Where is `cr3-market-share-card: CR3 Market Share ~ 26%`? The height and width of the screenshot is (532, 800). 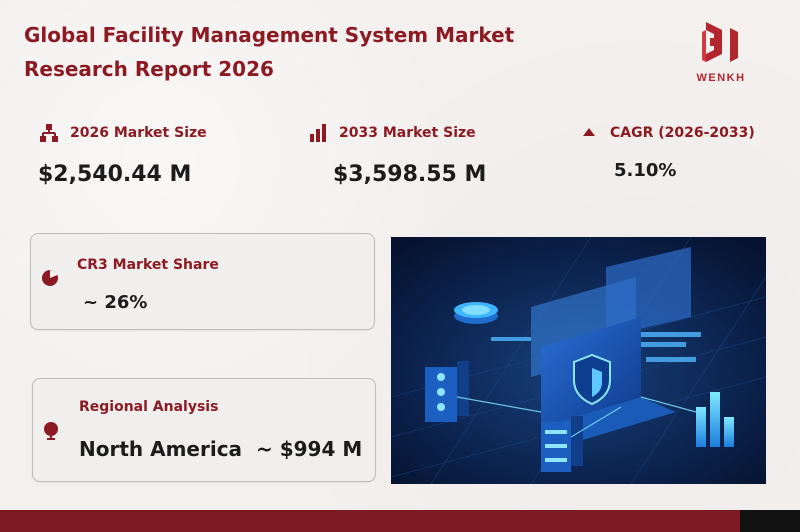 cr3-market-share-card: CR3 Market Share ~ 26% is located at coordinates (202, 281).